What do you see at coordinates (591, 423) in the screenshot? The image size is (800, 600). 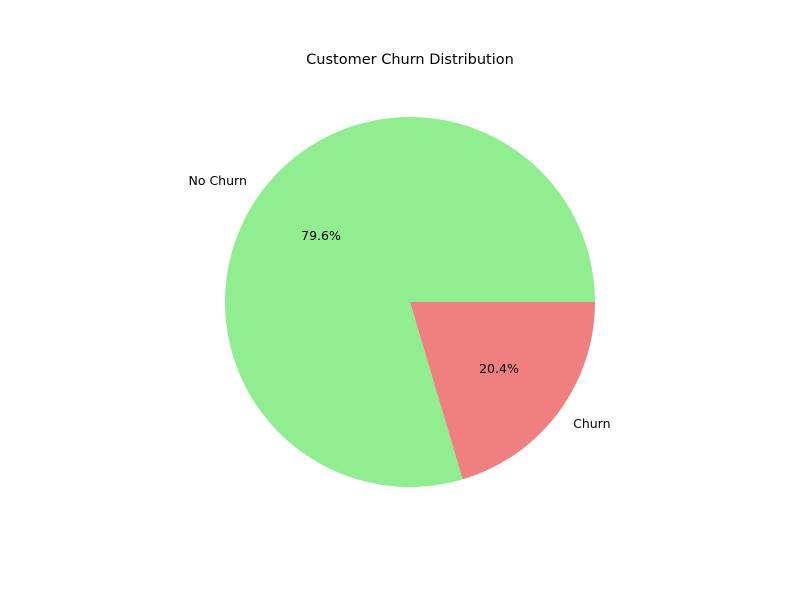 I see `slice-label-churn: Churn` at bounding box center [591, 423].